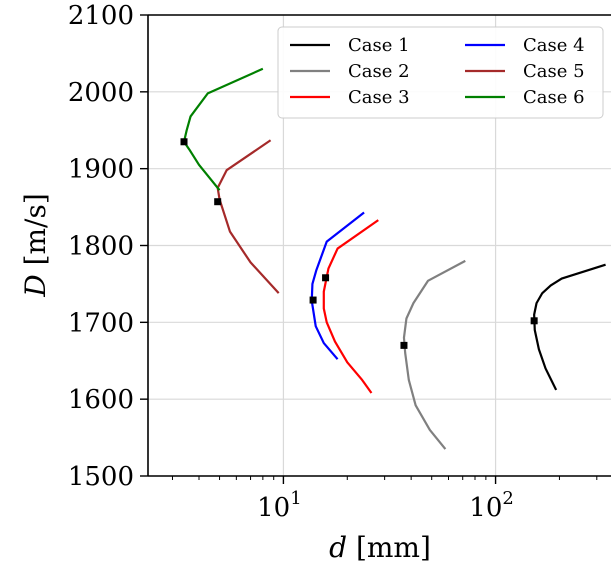 The height and width of the screenshot is (575, 611). I want to click on legend-box, so click(440, 72).